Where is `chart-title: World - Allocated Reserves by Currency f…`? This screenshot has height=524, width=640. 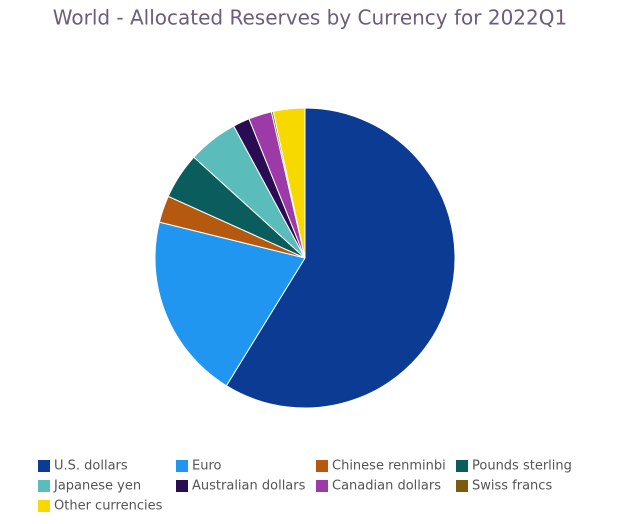
chart-title: World - Allocated Reserves by Currency f… is located at coordinates (310, 18).